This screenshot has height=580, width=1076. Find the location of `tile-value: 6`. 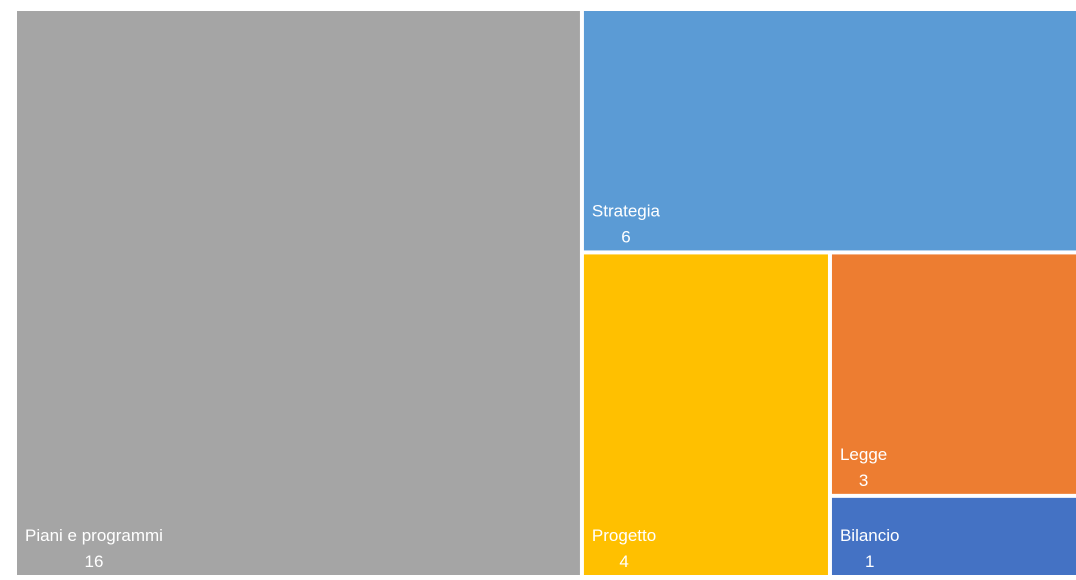

tile-value: 6 is located at coordinates (625, 236).